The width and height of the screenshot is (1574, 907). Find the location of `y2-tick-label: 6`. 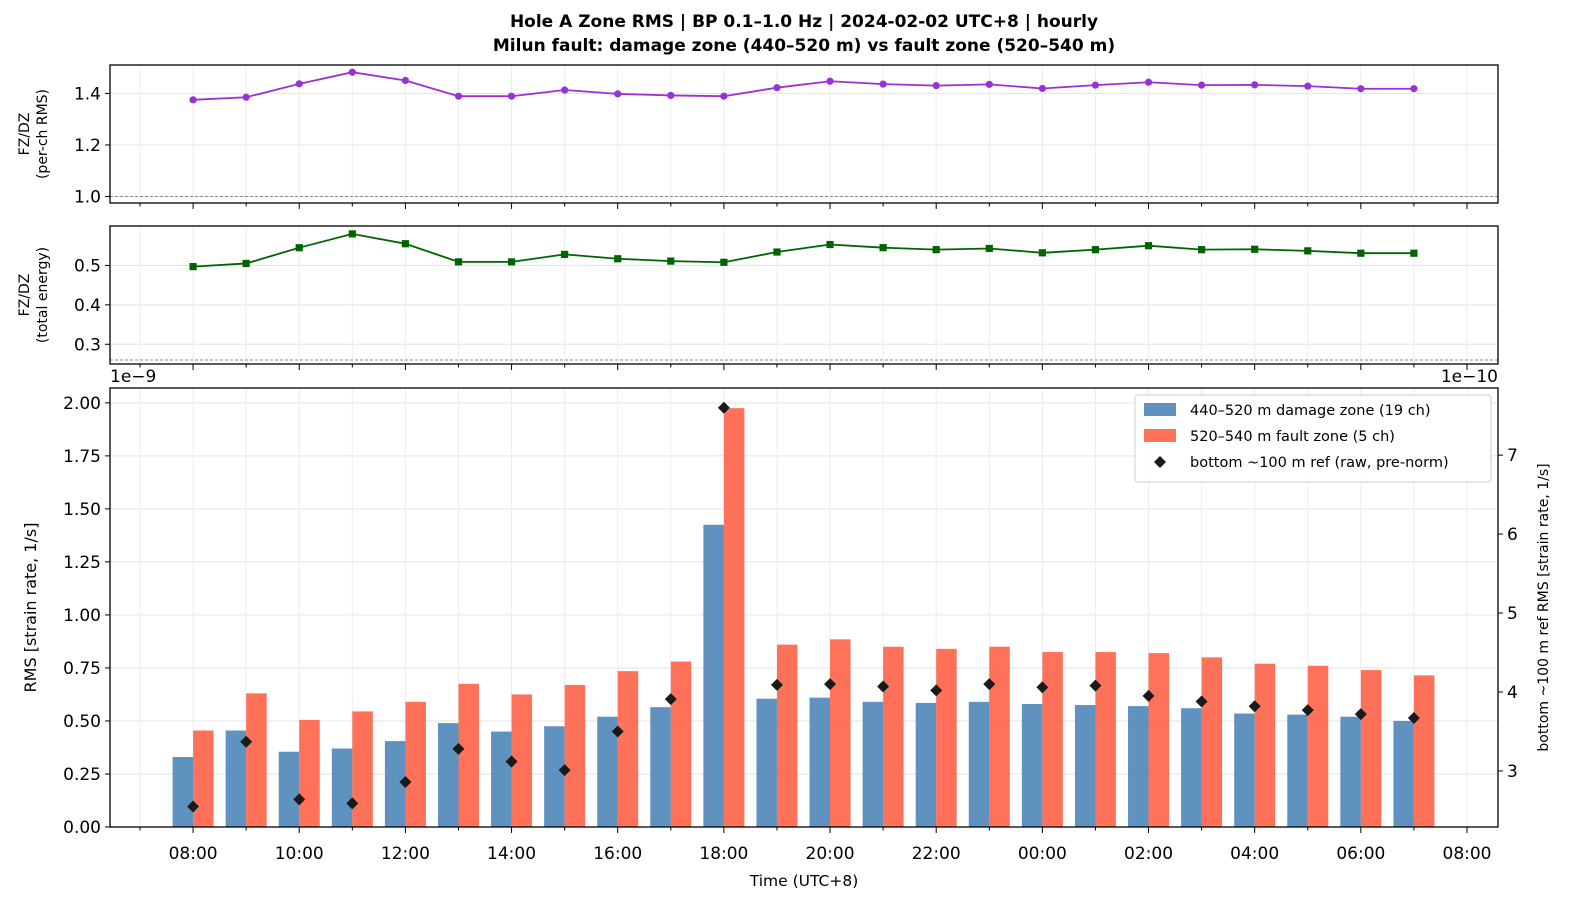

y2-tick-label: 6 is located at coordinates (1512, 535).